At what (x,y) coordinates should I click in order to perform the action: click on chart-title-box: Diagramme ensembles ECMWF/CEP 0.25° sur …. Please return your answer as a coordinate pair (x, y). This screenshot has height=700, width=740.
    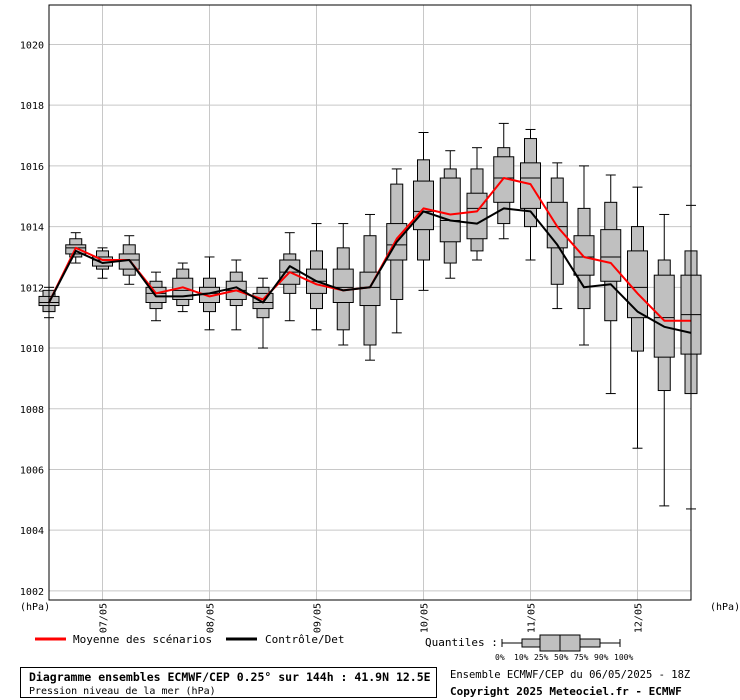
    Looking at the image, I should click on (228, 682).